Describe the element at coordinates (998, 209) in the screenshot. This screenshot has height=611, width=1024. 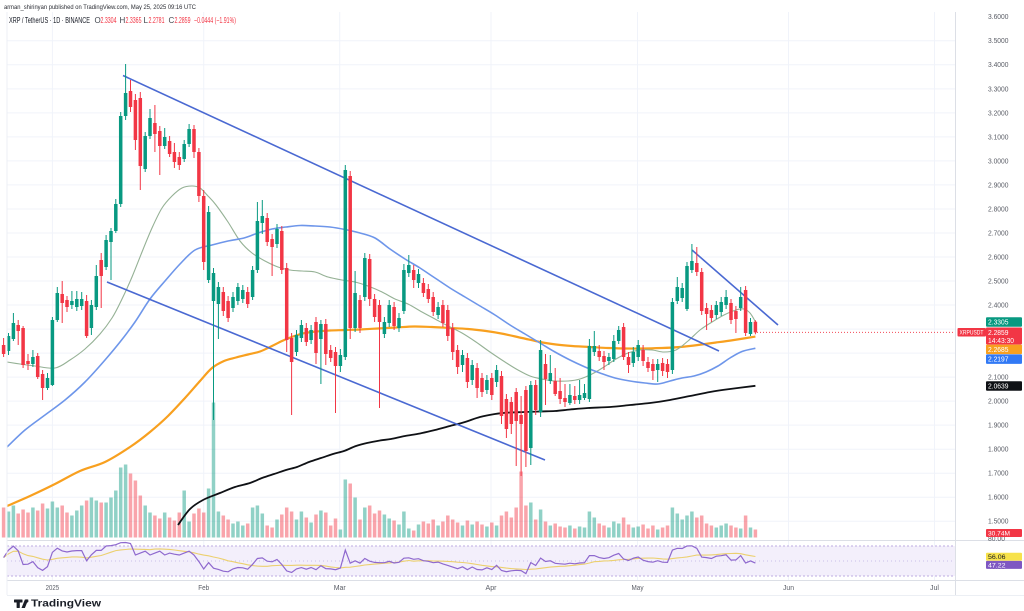
I see `svg-text: 2.8000` at that location.